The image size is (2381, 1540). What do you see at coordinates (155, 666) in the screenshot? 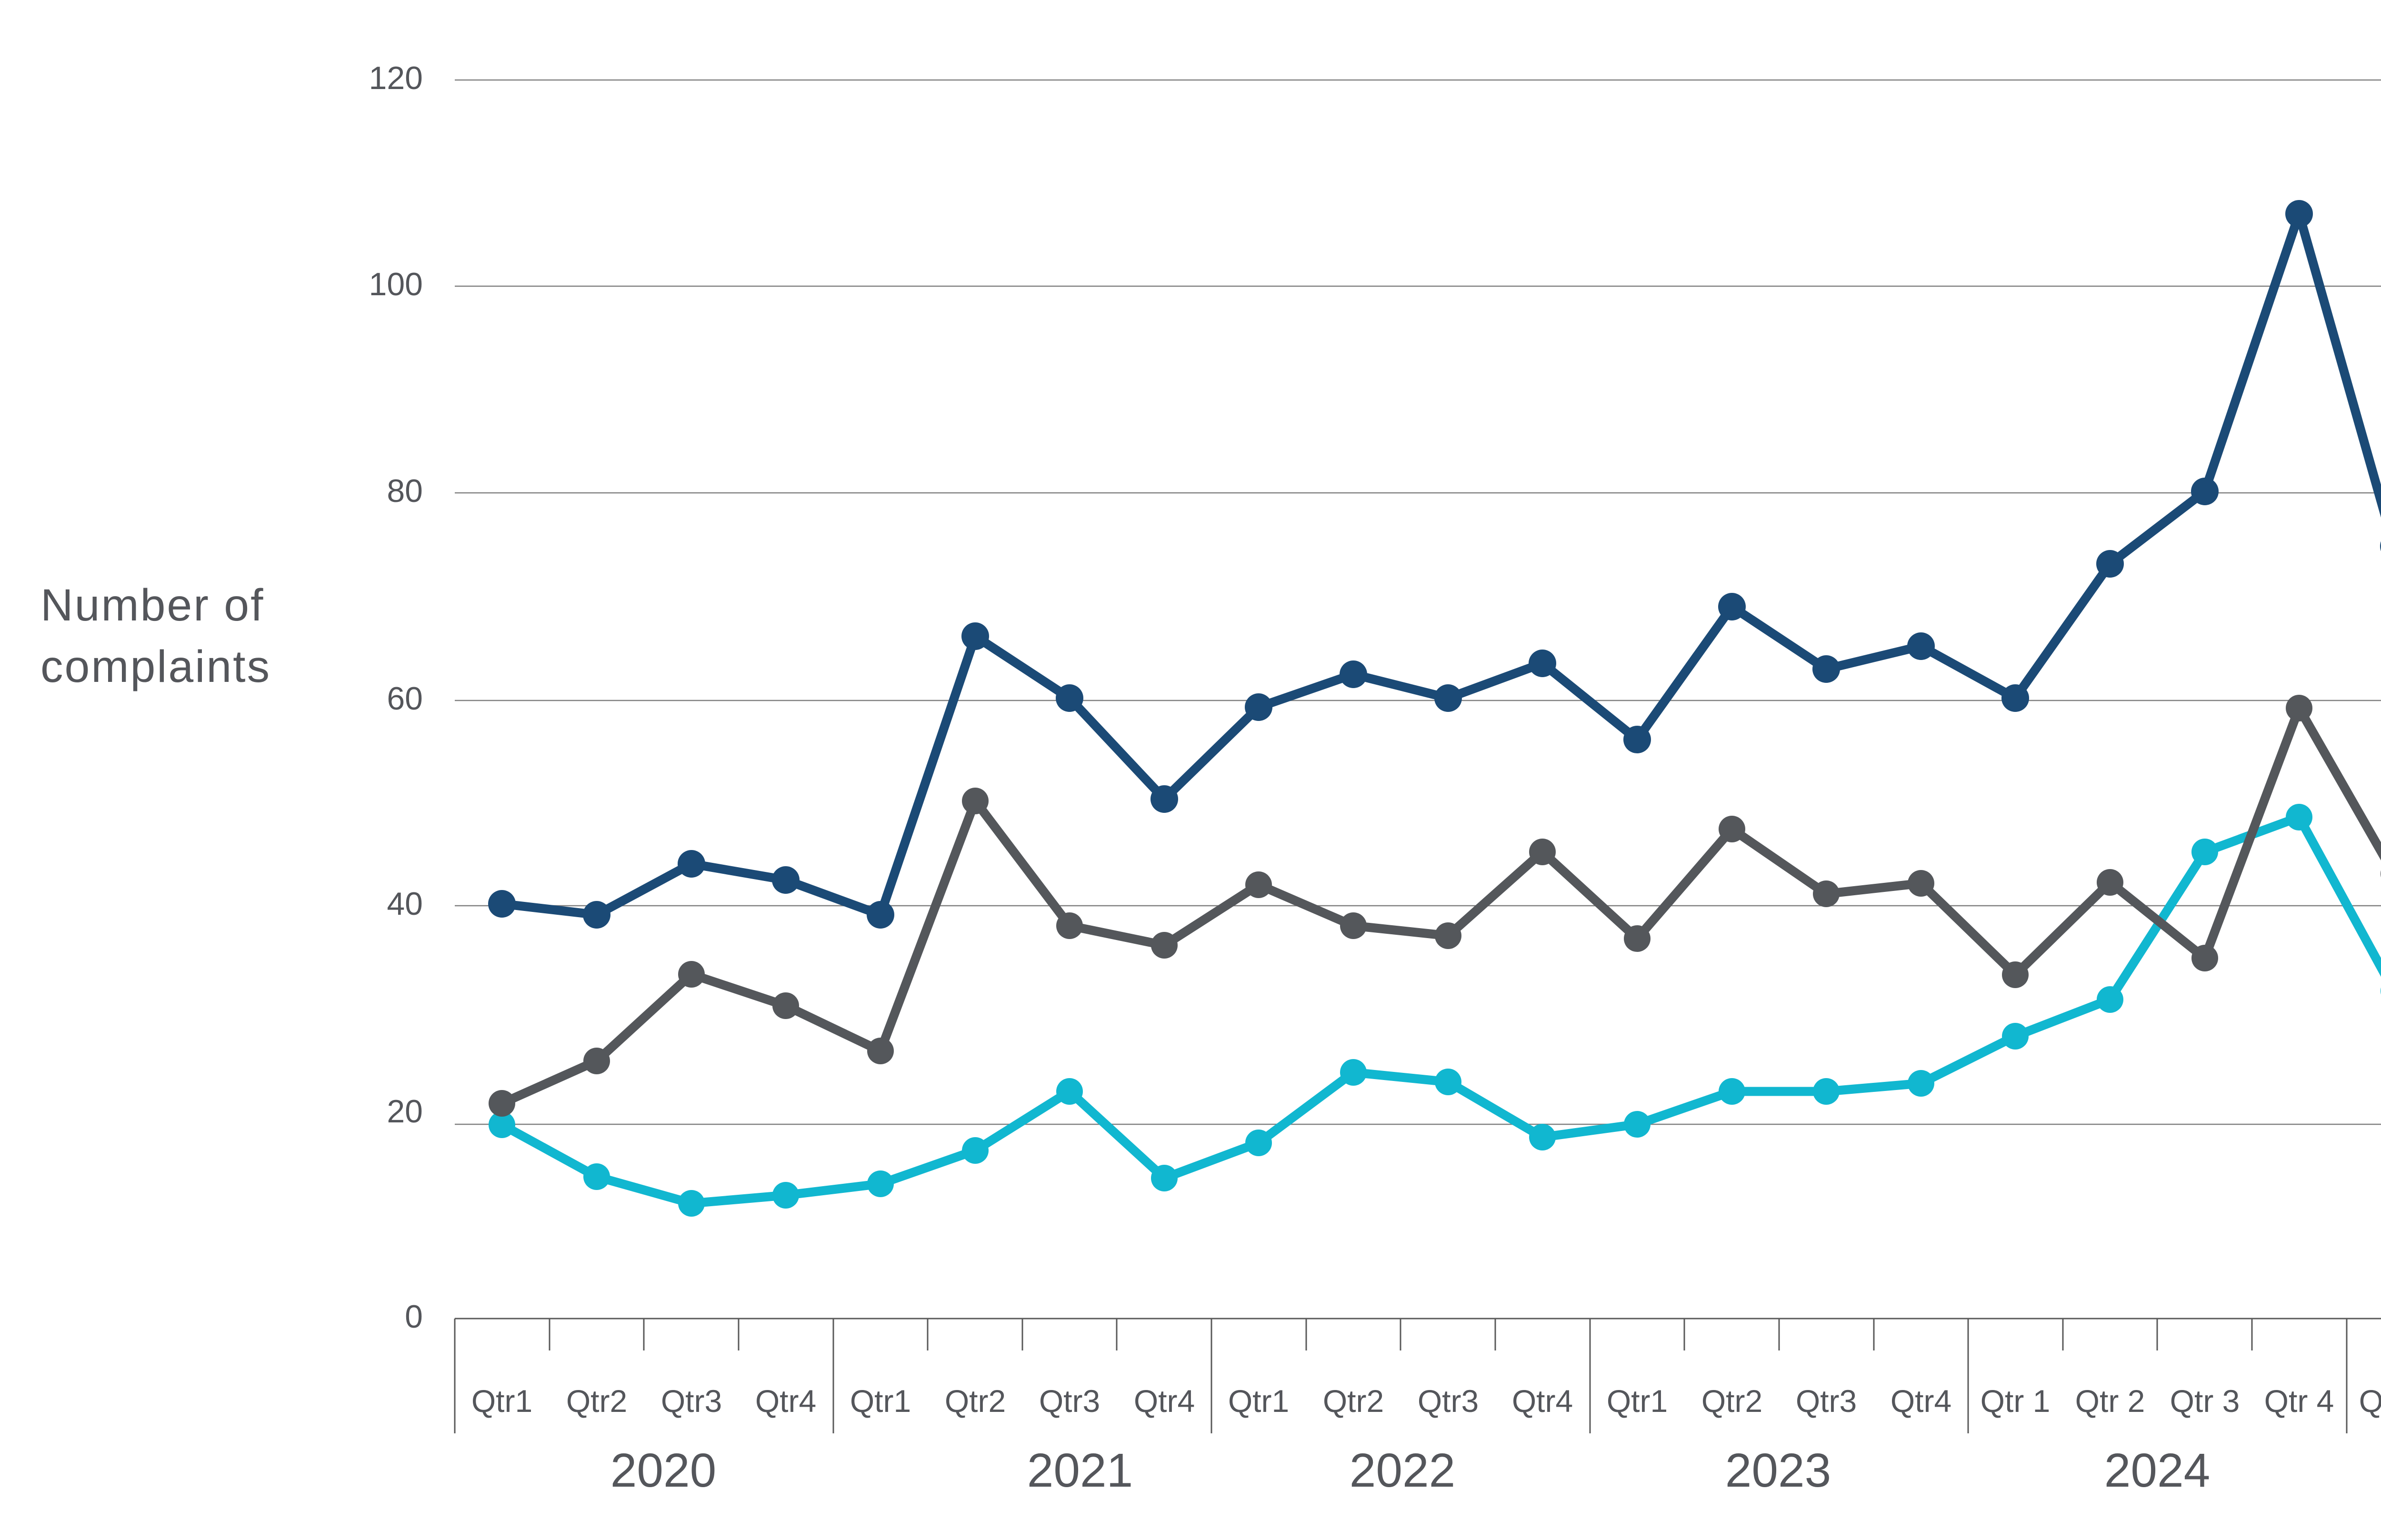
I see `svg-text: complaints` at bounding box center [155, 666].